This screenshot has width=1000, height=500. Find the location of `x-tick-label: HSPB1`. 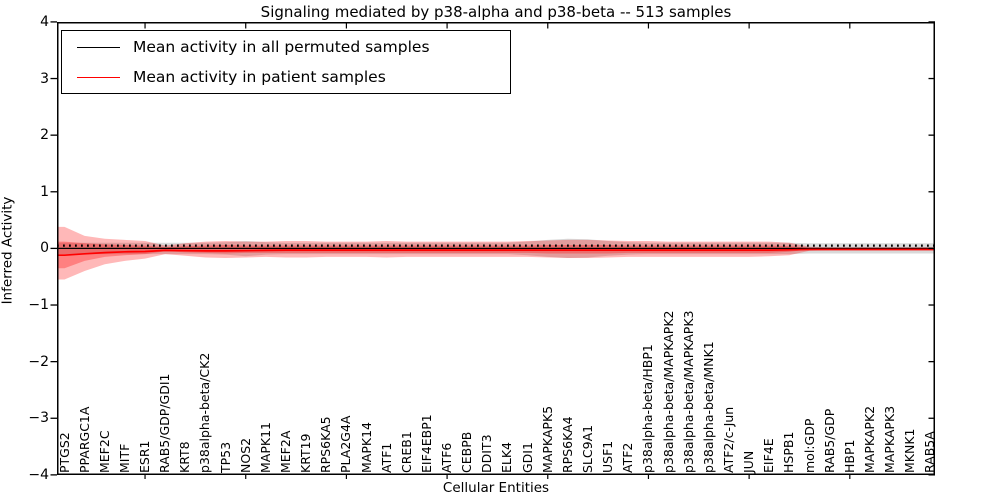

x-tick-label: HSPB1 is located at coordinates (789, 452).